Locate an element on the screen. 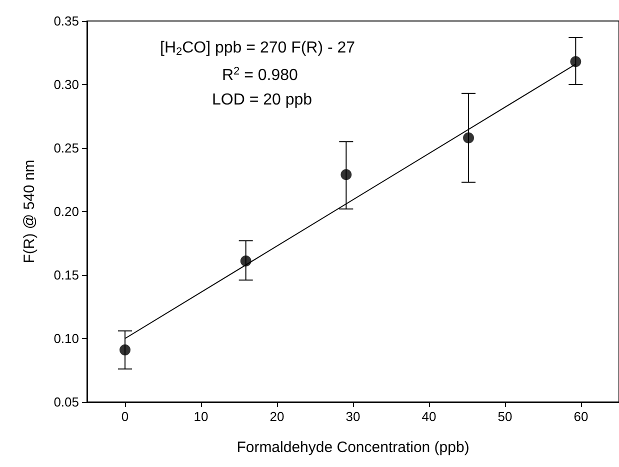  x-tick-label: 0 is located at coordinates (125, 416).